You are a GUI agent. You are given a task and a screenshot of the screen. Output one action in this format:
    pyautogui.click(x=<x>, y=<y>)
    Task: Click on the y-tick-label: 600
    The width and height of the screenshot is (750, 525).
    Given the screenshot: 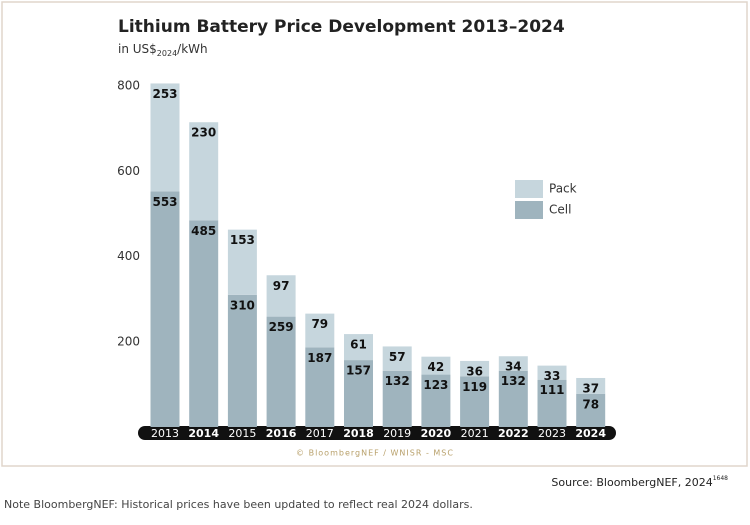 What is the action you would take?
    pyautogui.click(x=128, y=171)
    